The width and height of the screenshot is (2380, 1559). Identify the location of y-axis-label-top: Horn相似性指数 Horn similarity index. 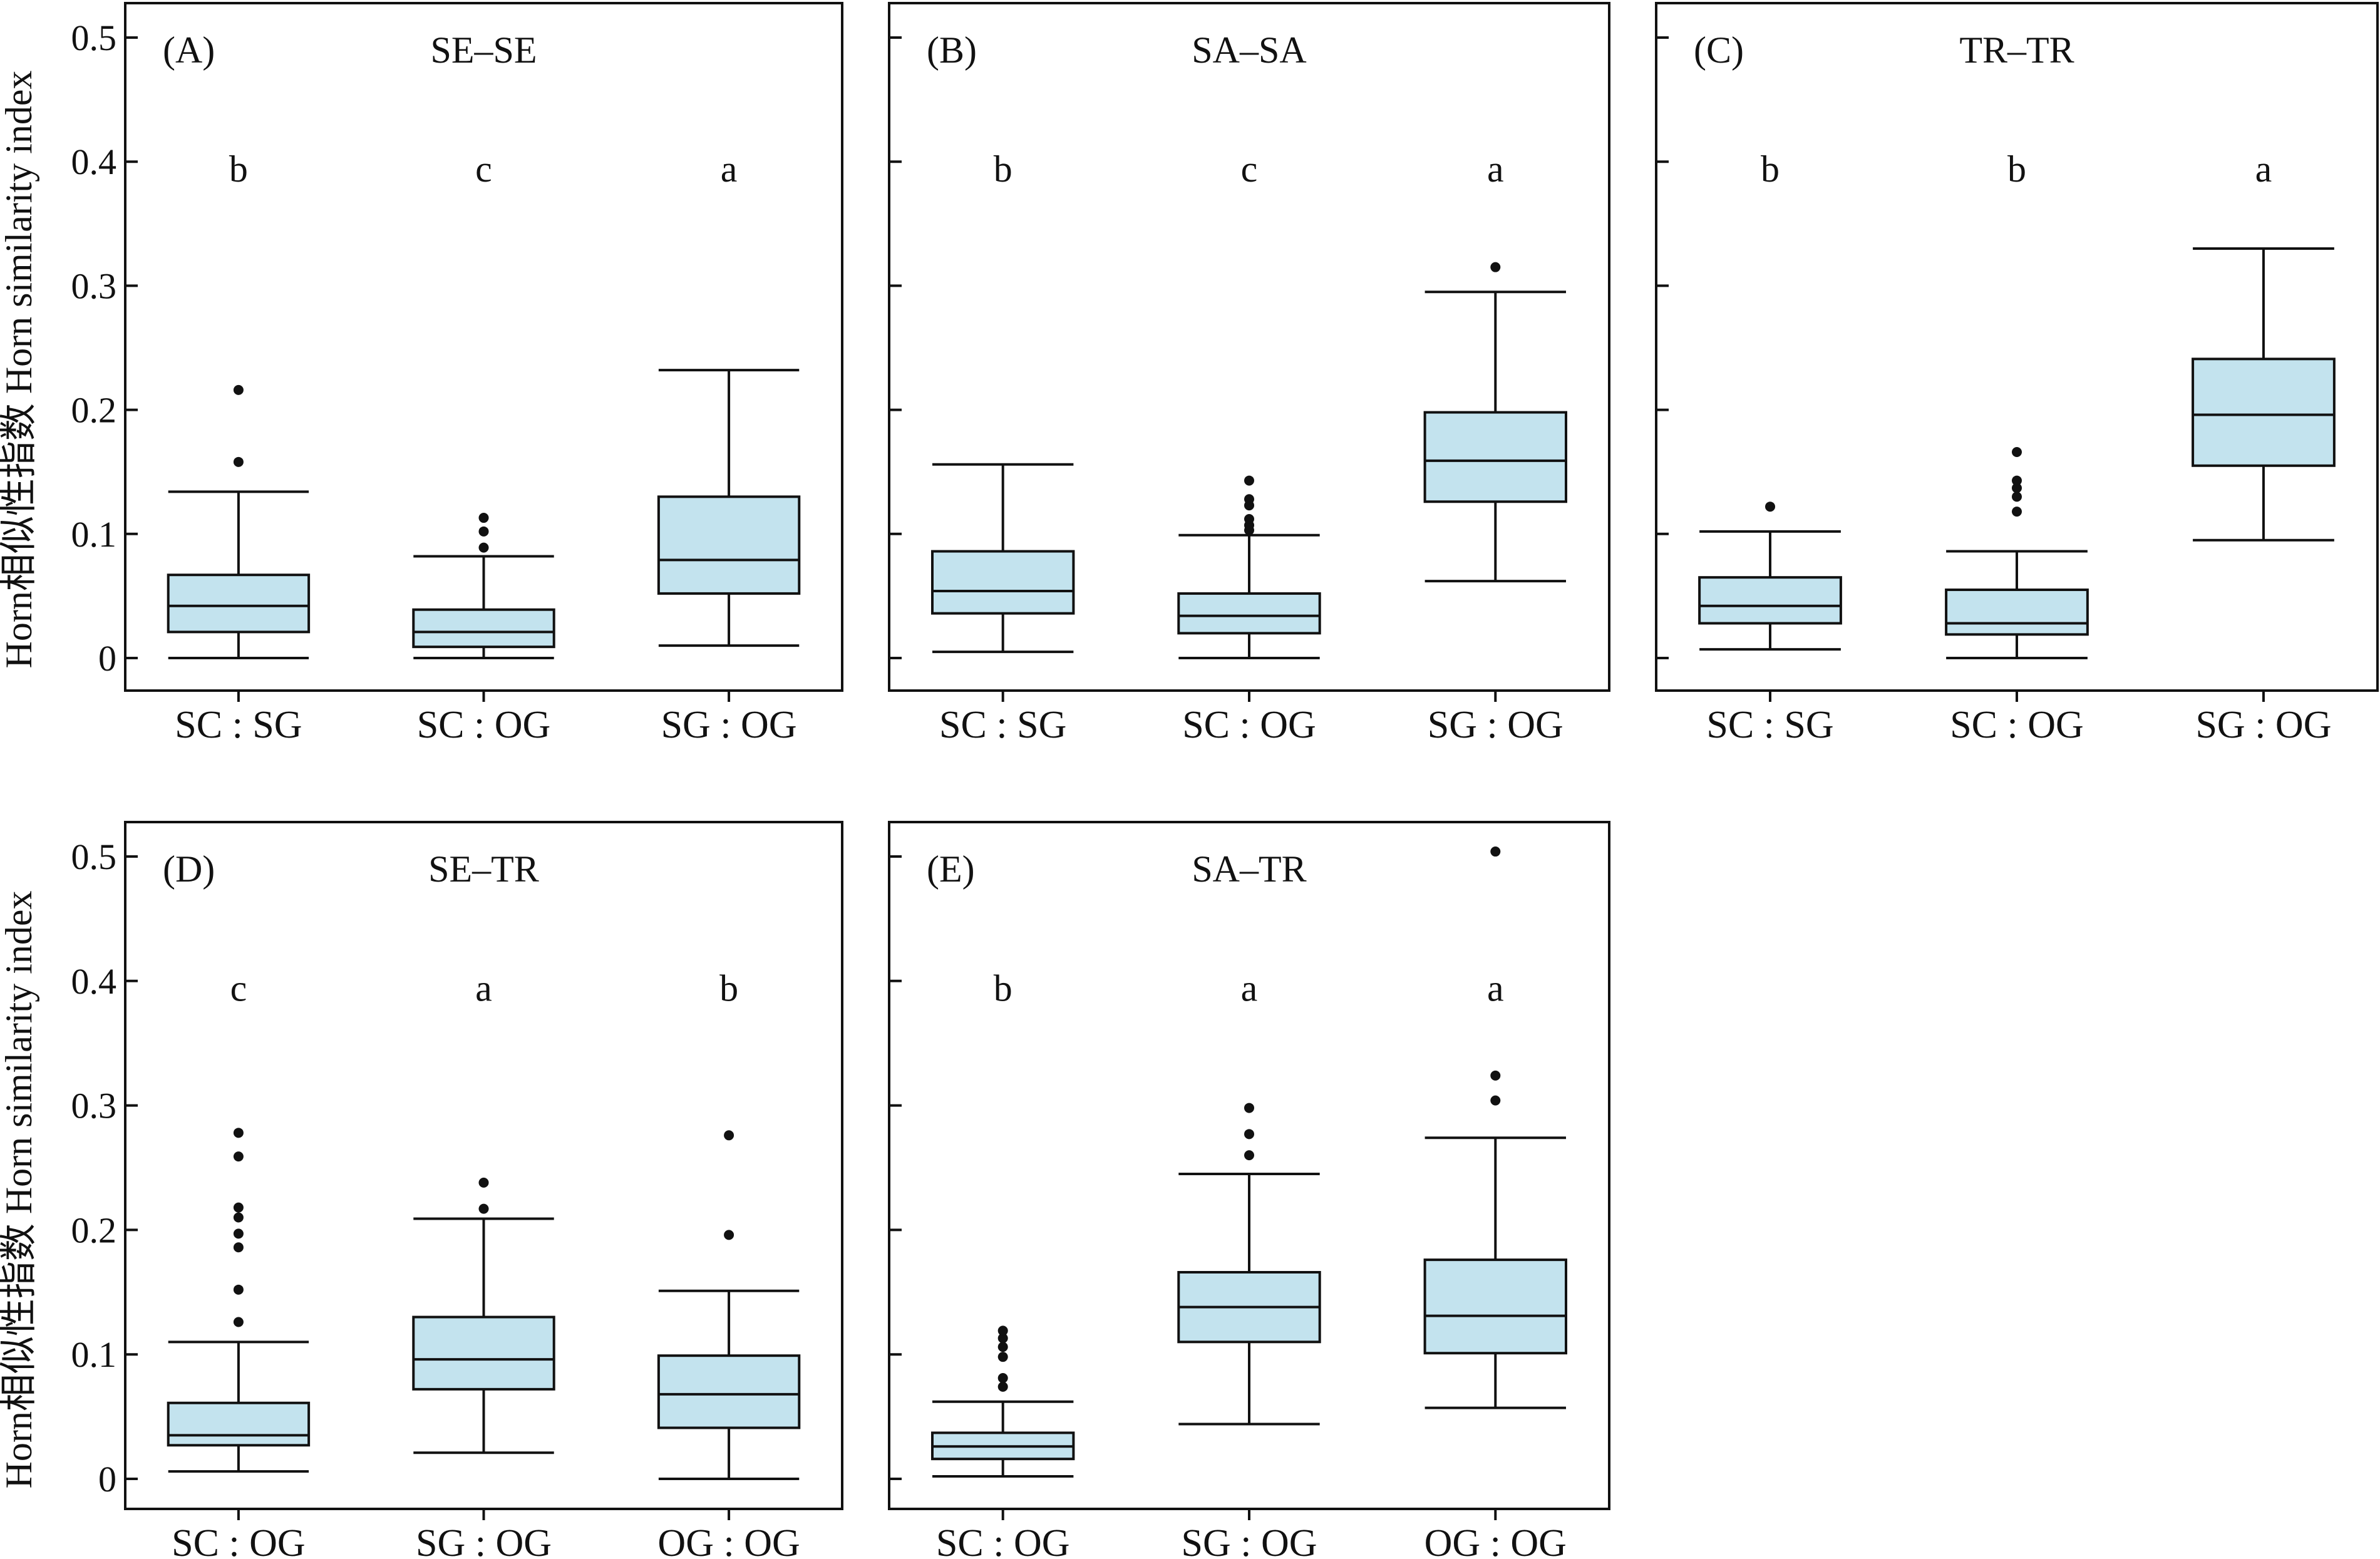
(19, 370).